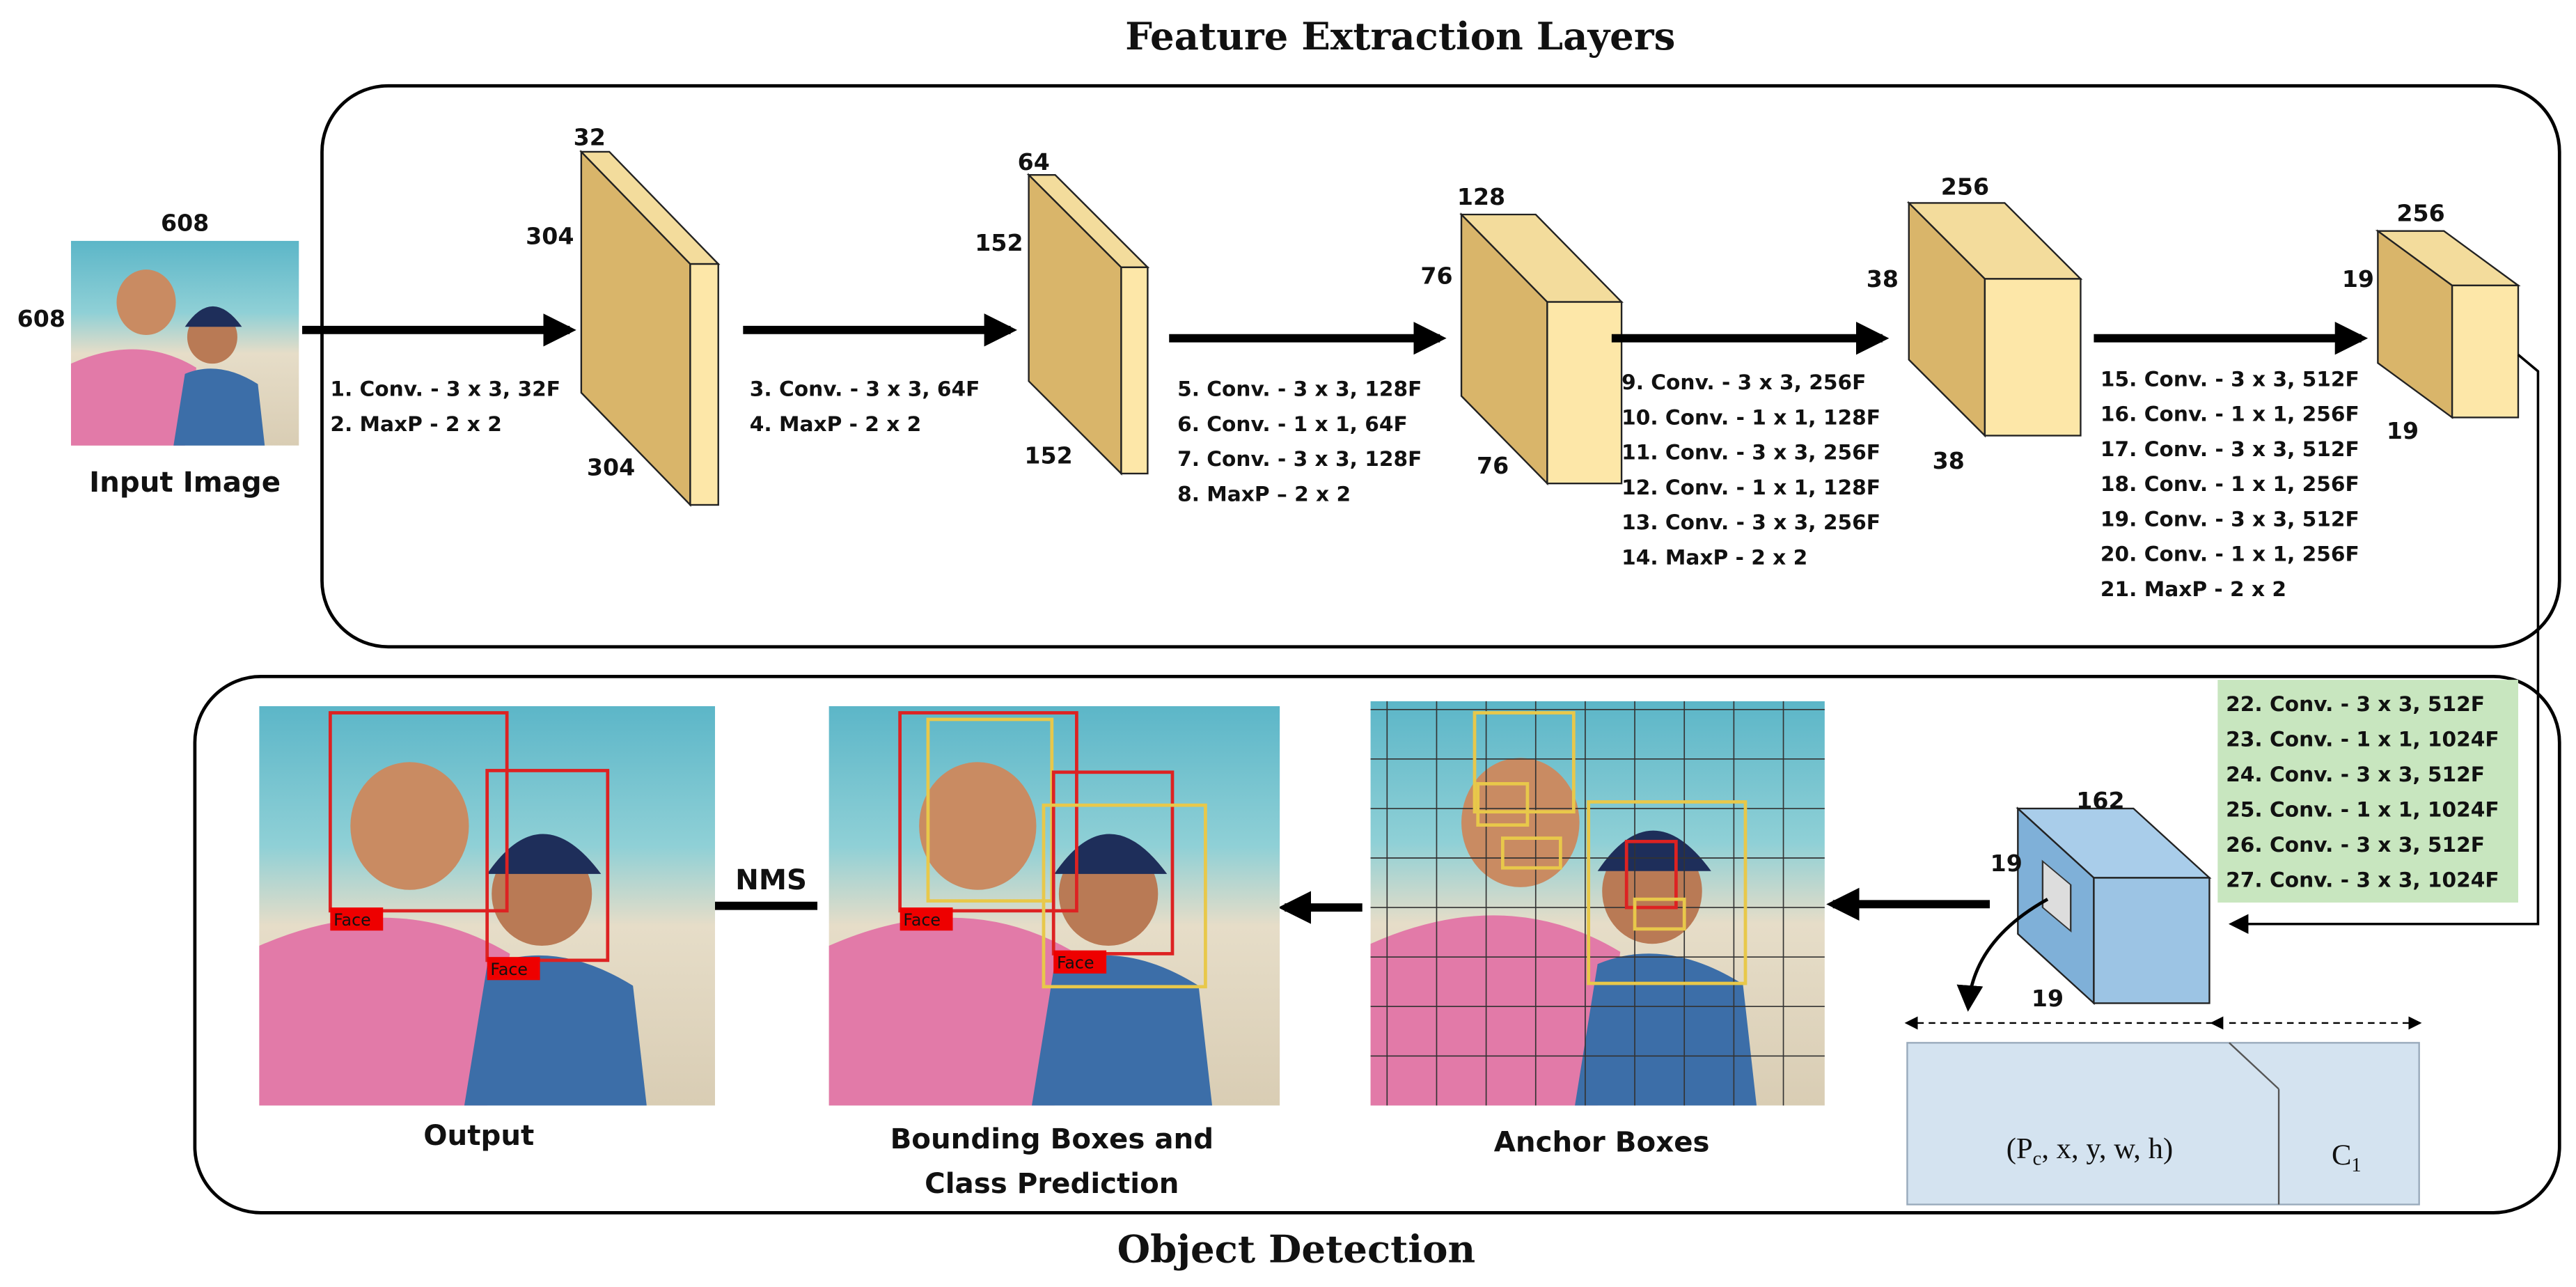 This screenshot has width=2576, height=1287. What do you see at coordinates (2341, 1155) in the screenshot?
I see `class-vector-part: C` at bounding box center [2341, 1155].